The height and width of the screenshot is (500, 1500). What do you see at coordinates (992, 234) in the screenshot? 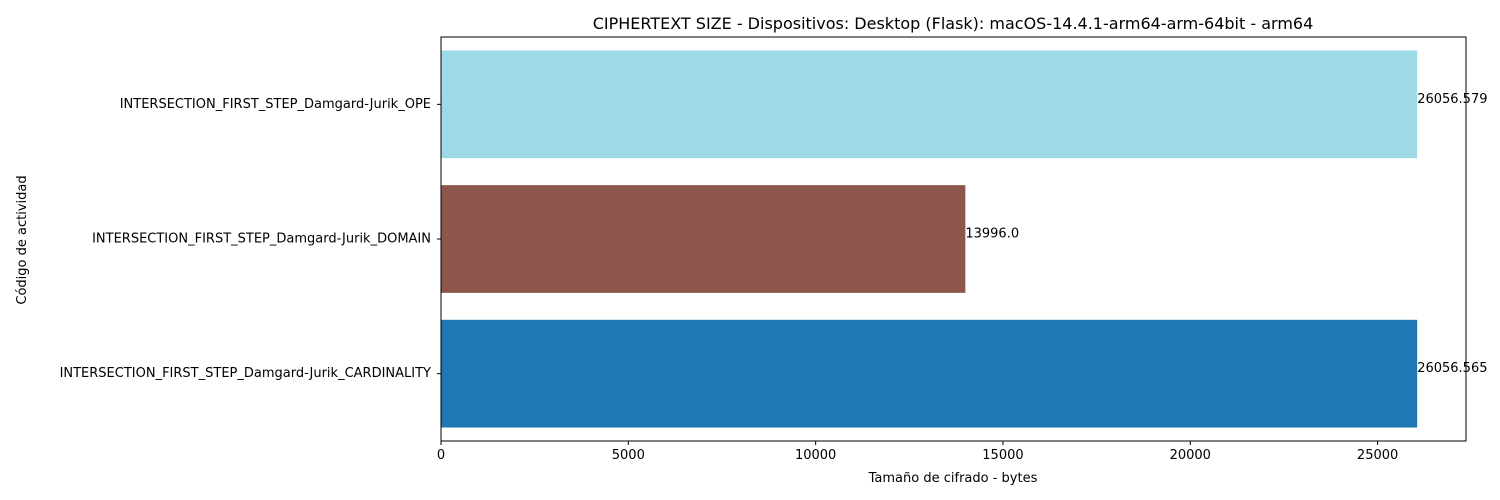
I see `data-label: 13996.0` at bounding box center [992, 234].